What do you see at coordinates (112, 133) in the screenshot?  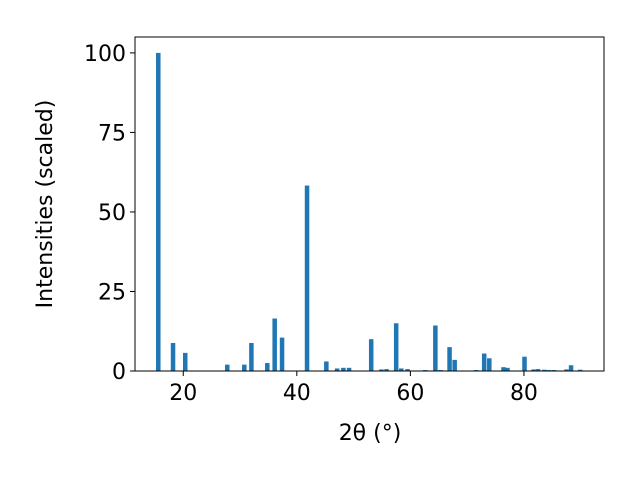 I see `y-tick-label: 75` at bounding box center [112, 133].